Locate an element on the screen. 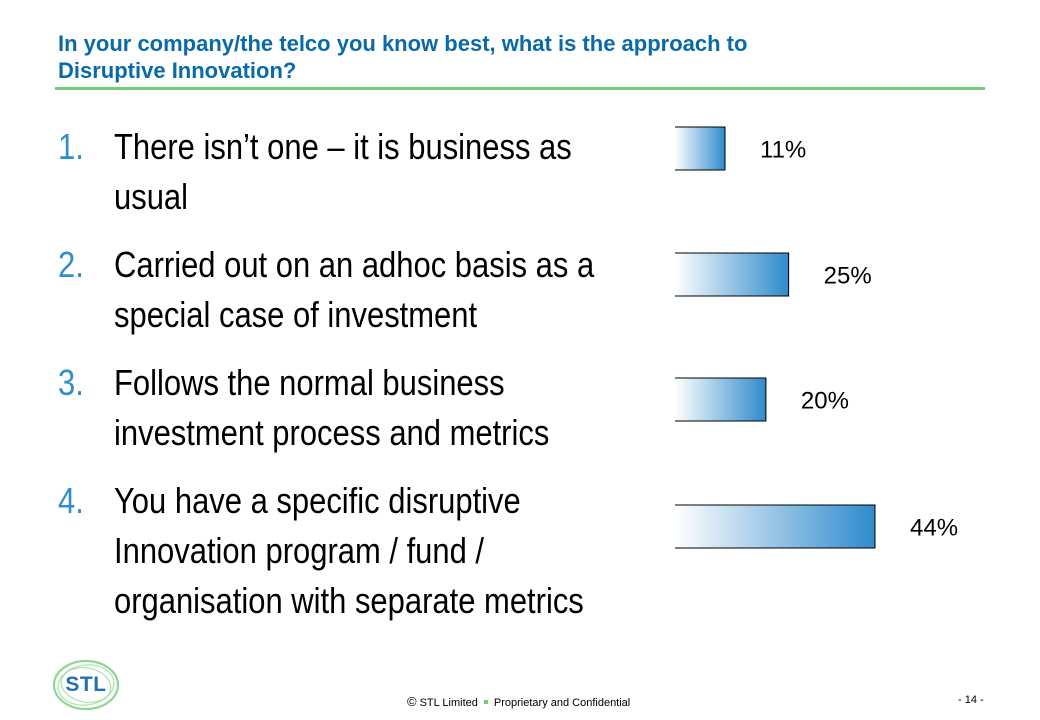  bar-value-label: 25% is located at coordinates (848, 276).